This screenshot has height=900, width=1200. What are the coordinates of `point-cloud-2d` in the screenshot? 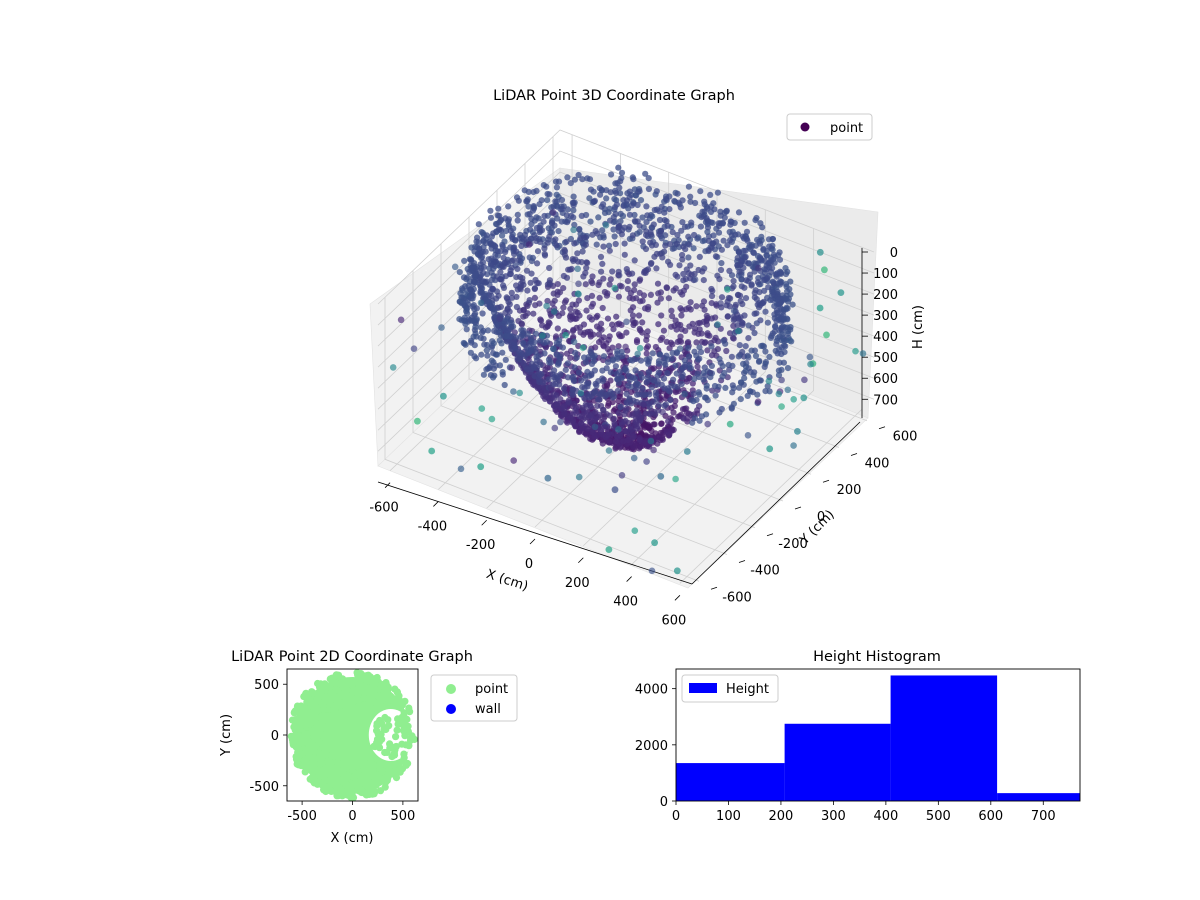 It's located at (352, 735).